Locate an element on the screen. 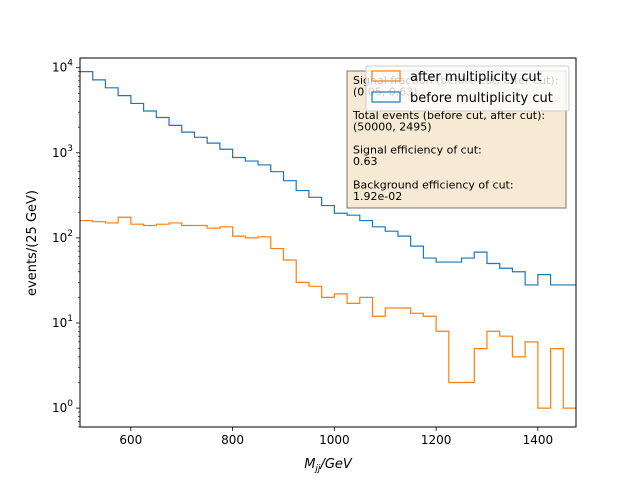  x-axis-label-main: M is located at coordinates (309, 464).